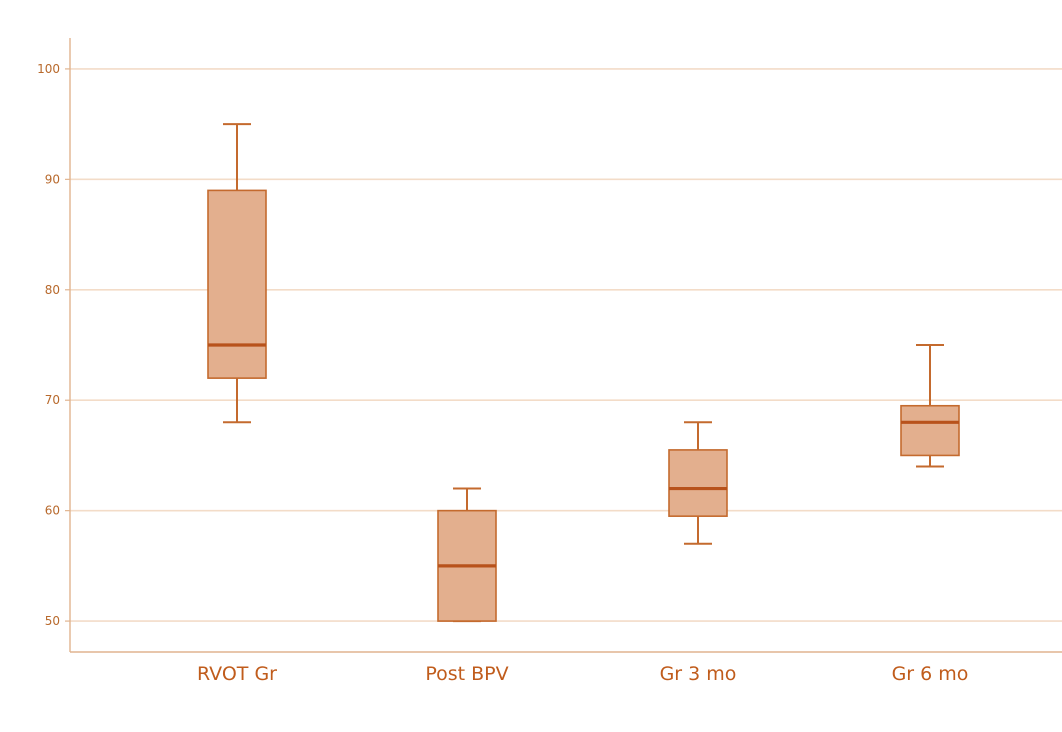 This screenshot has width=1062, height=732. What do you see at coordinates (52, 511) in the screenshot?
I see `y-tick-label: 60` at bounding box center [52, 511].